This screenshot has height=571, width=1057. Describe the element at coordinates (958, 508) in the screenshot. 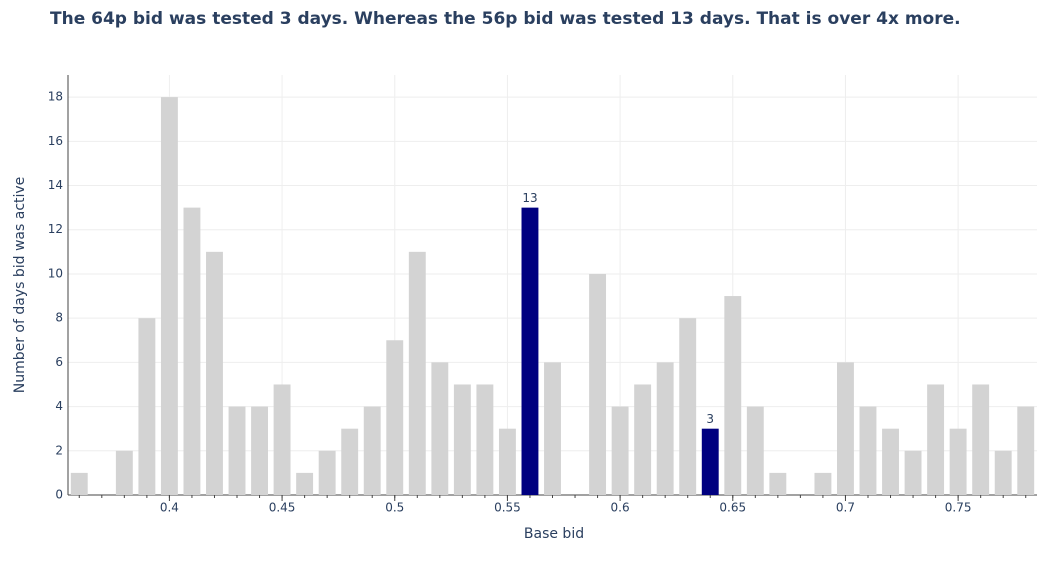

I see `x-tick-label: 0.75` at that location.